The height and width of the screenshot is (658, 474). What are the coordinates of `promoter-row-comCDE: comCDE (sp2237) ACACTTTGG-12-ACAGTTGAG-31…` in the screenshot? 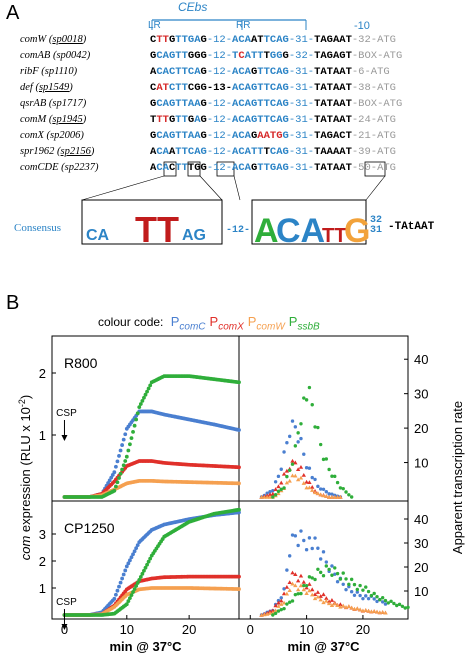 It's located at (245, 170).